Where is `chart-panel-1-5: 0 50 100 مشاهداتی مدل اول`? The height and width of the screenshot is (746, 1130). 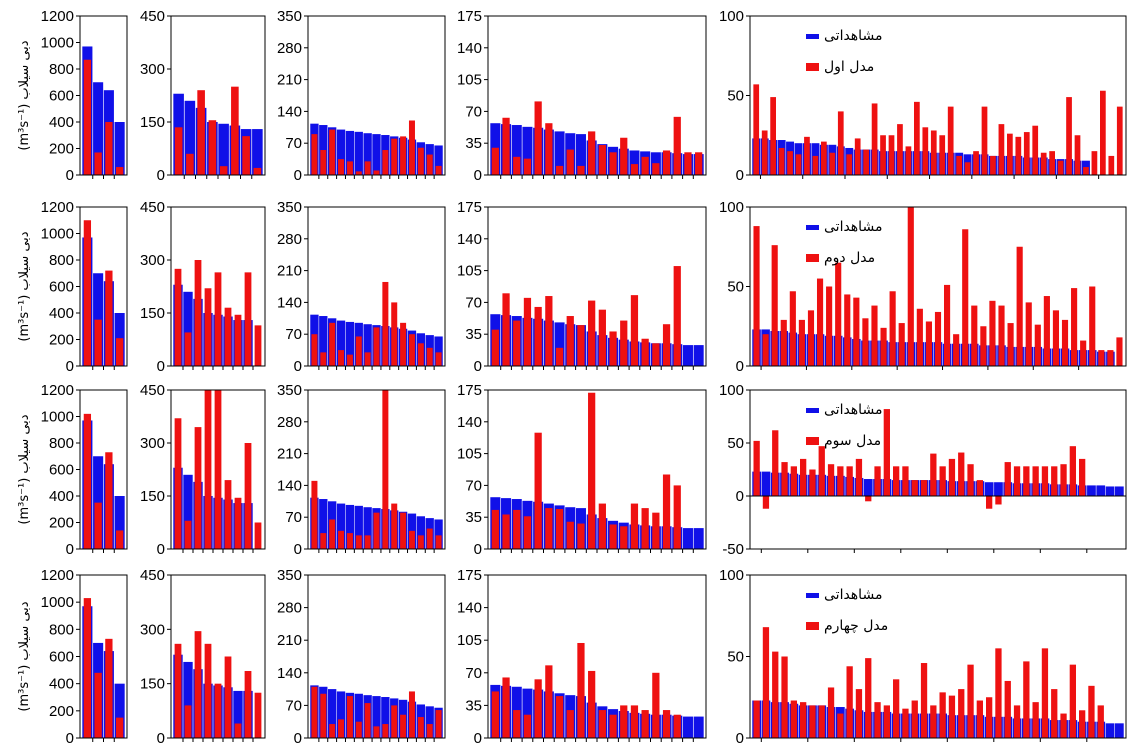 chart-panel-1-5: 0 50 100 مشاهداتی مدل اول is located at coordinates (923, 96).